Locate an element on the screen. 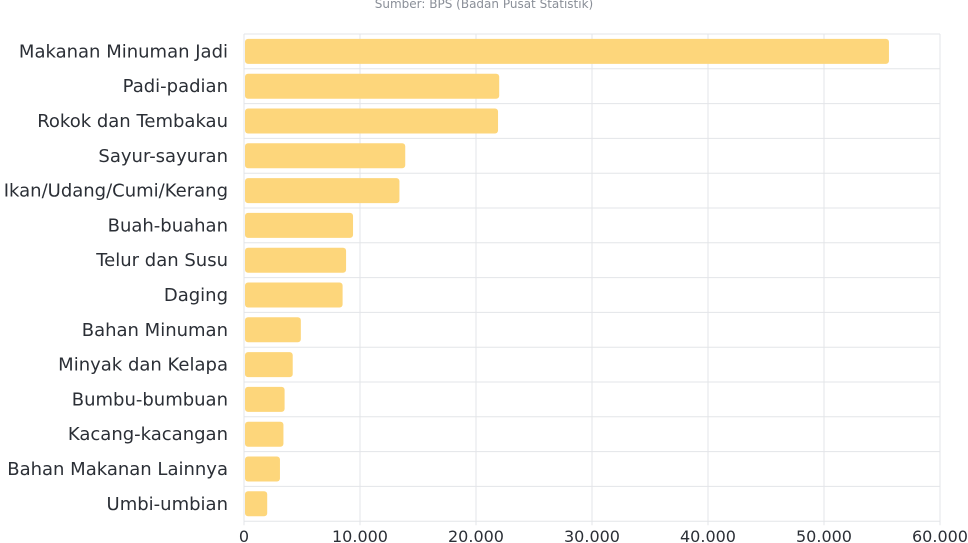 The width and height of the screenshot is (968, 543). category-label: Telur dan Susu is located at coordinates (161, 260).